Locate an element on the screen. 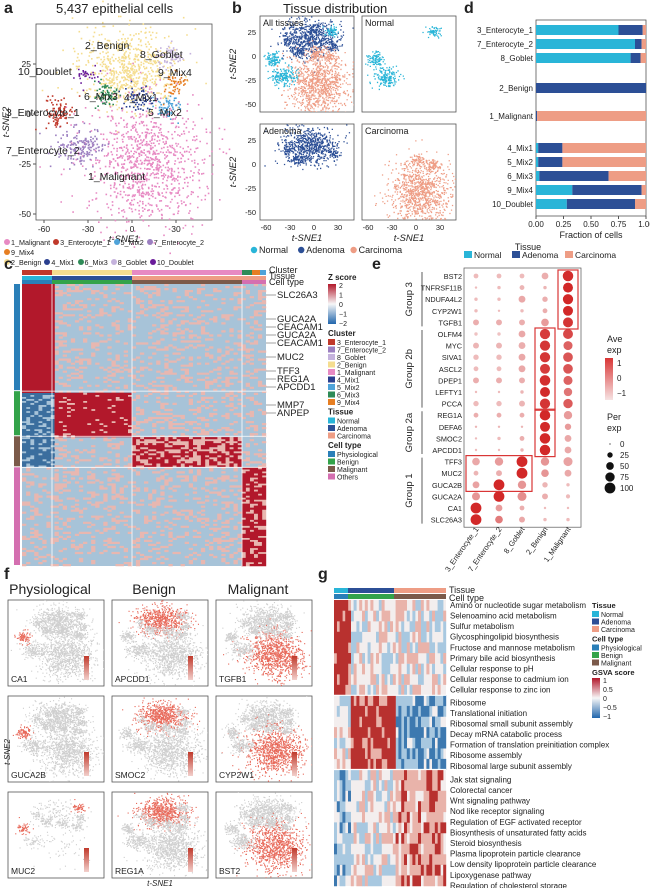 This screenshot has height=888, width=650. bar-category-label: 7_Enterocyte_2 is located at coordinates (505, 44).